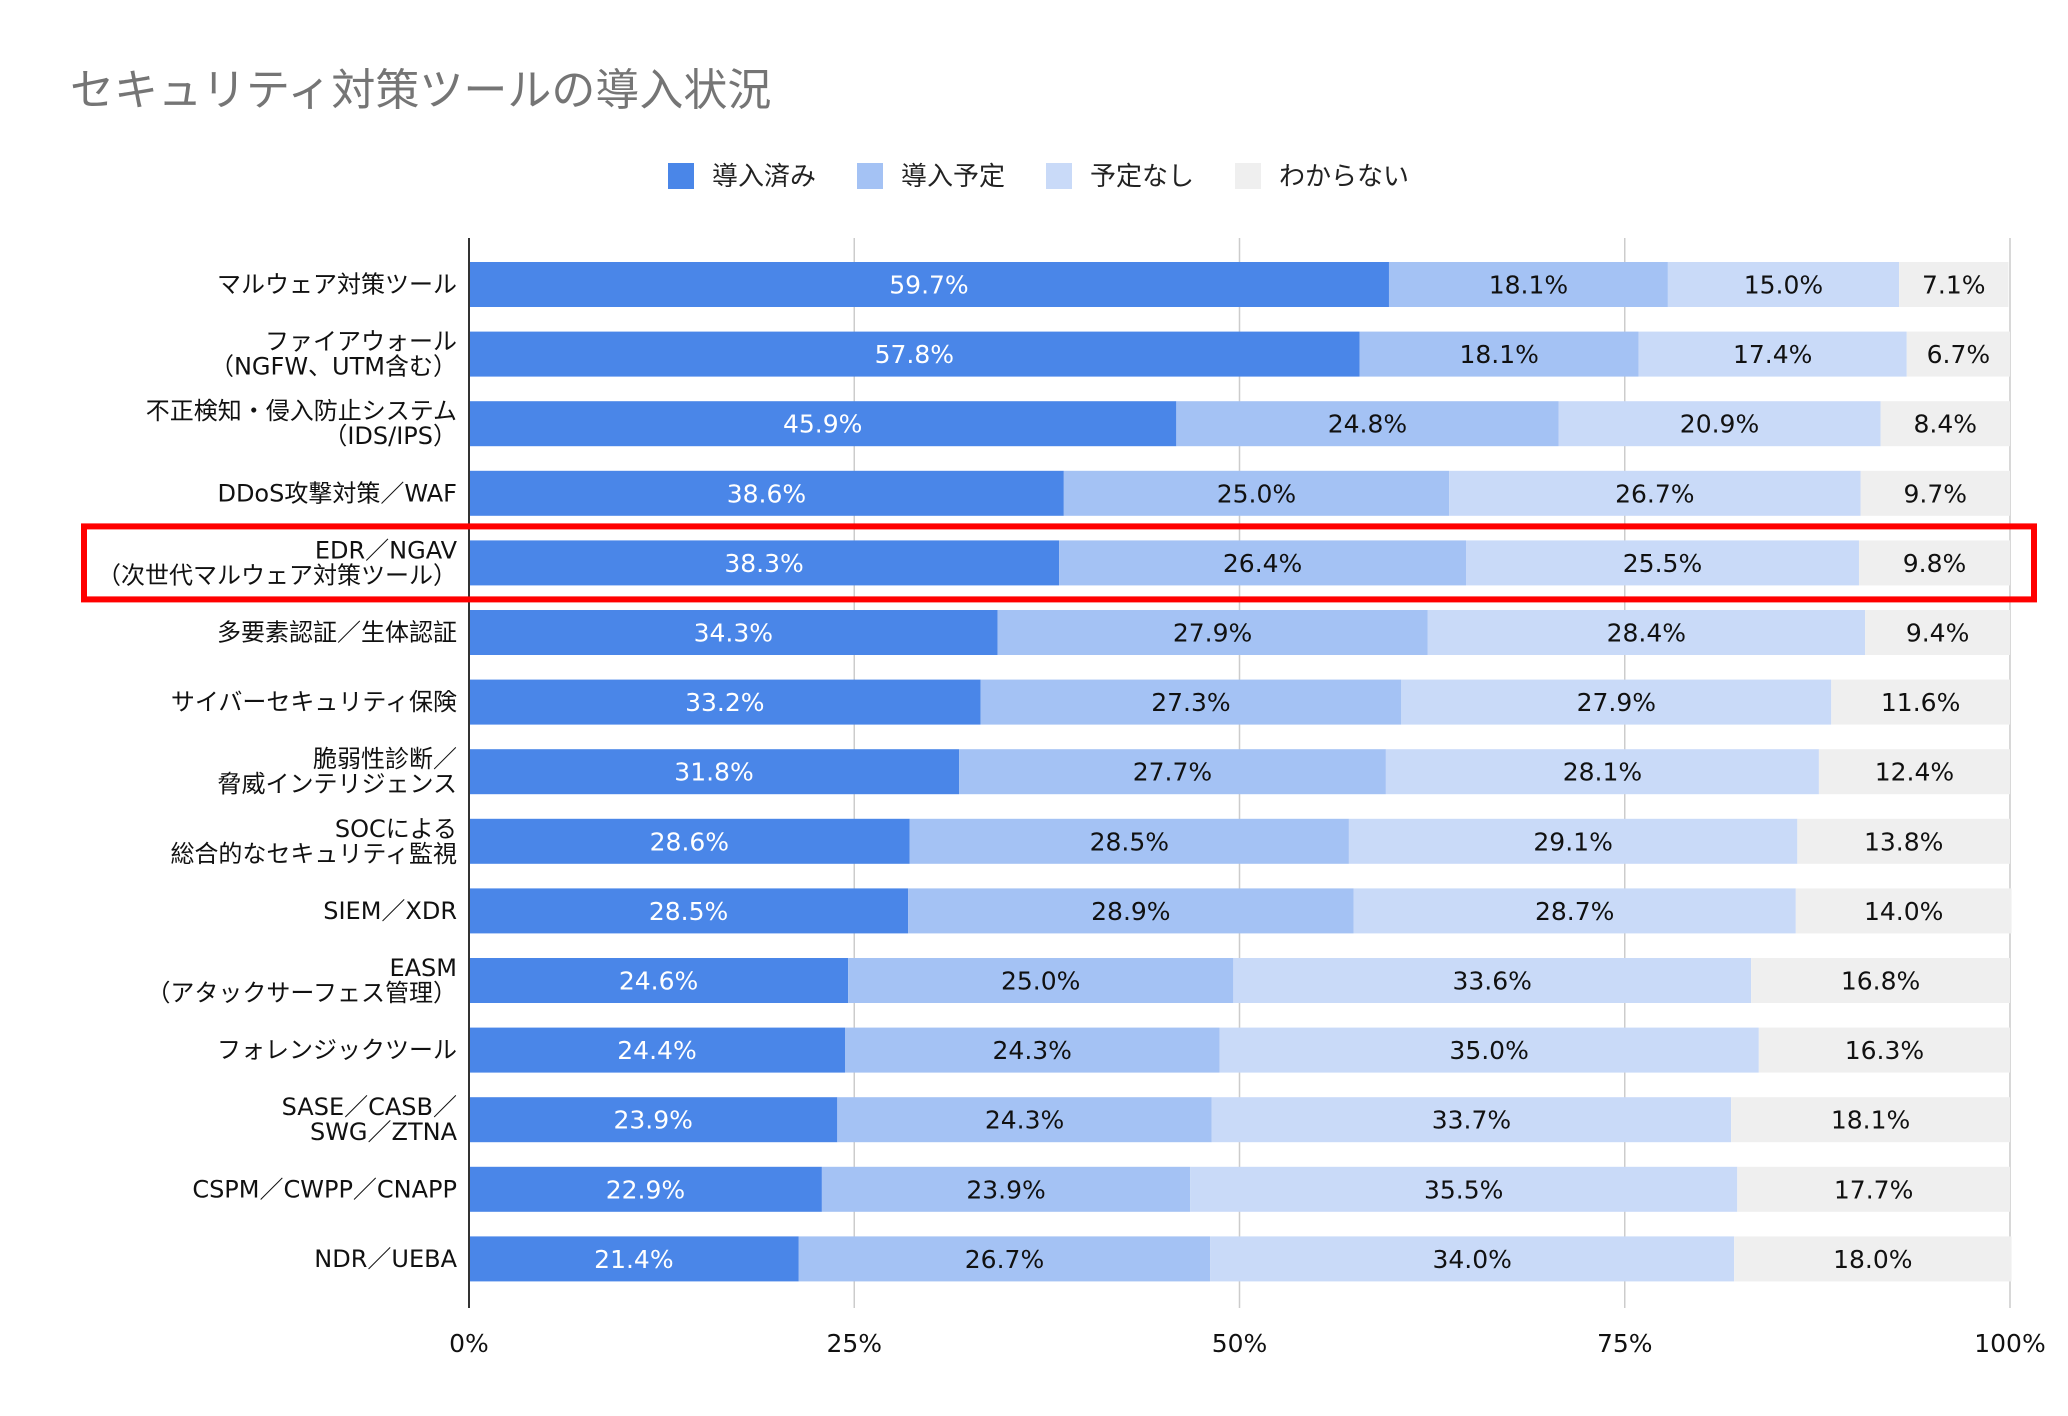 This screenshot has height=1416, width=2068. I want to click on category-label-6-0: サイバーセキュリティ保険, so click(314, 702).